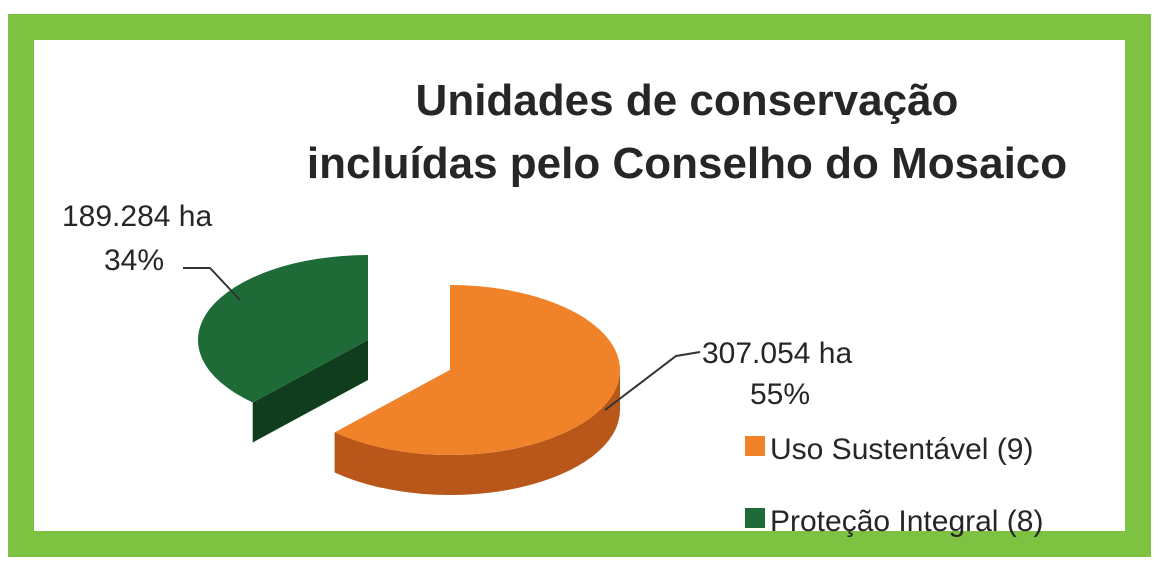 This screenshot has height=565, width=1159. Describe the element at coordinates (780, 394) in the screenshot. I see `data-label-uso-sustentavel-percent: 55%` at that location.